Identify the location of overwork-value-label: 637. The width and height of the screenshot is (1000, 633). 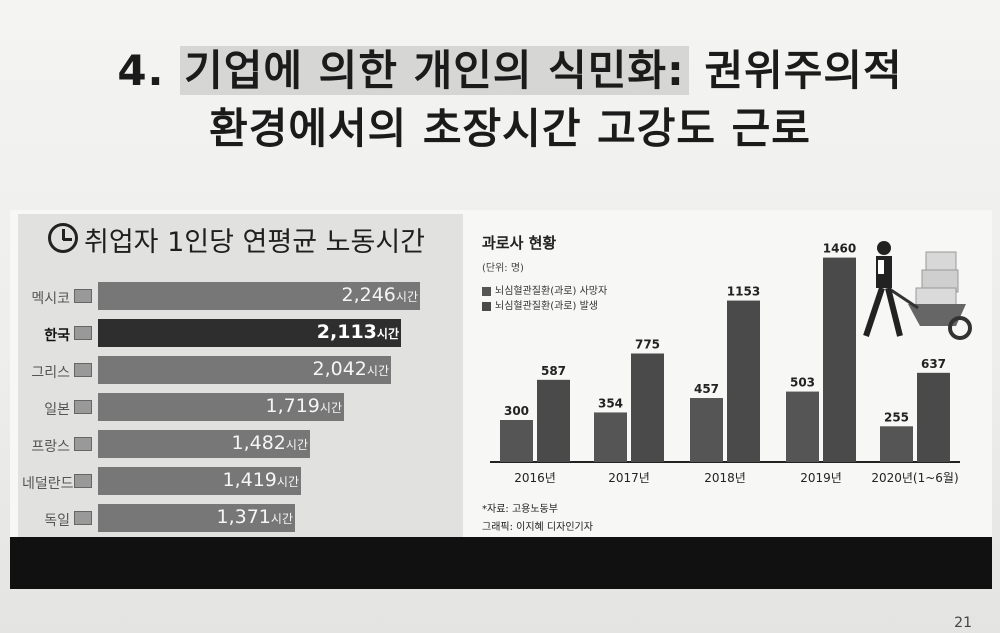
(933, 364).